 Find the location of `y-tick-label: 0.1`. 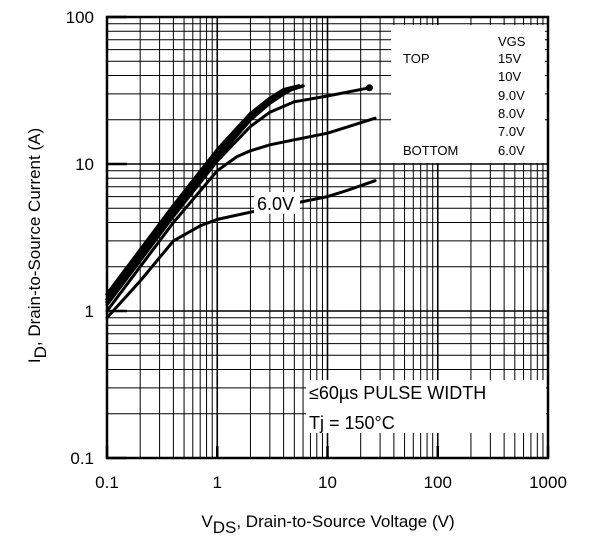

y-tick-label: 0.1 is located at coordinates (82, 458).